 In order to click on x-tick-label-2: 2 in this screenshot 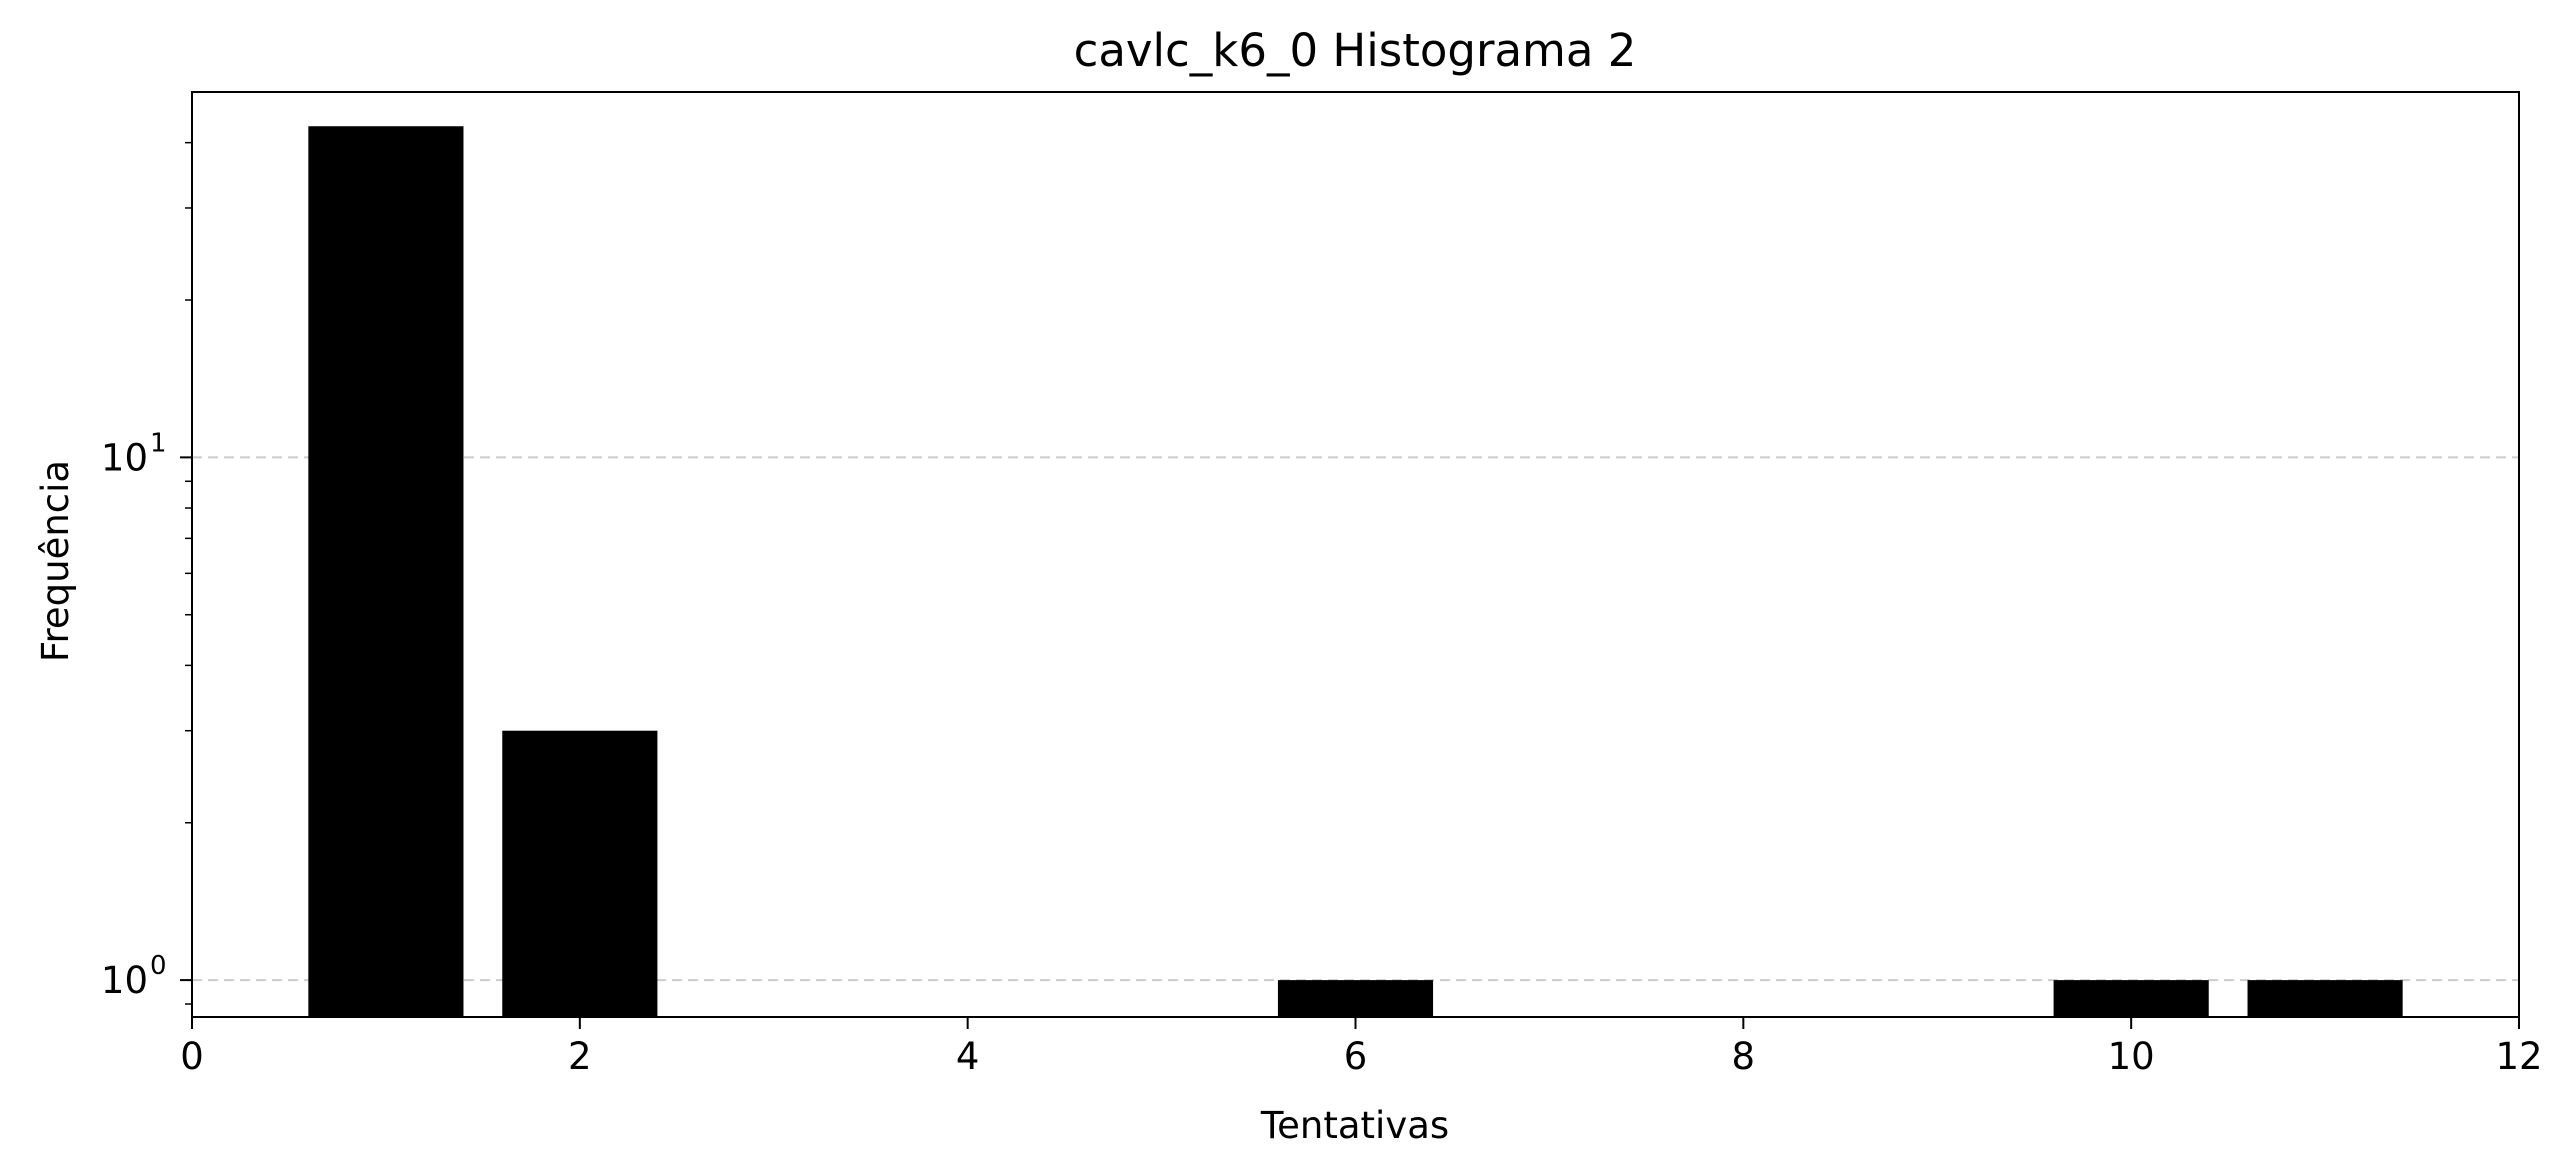, I will do `click(580, 1056)`.